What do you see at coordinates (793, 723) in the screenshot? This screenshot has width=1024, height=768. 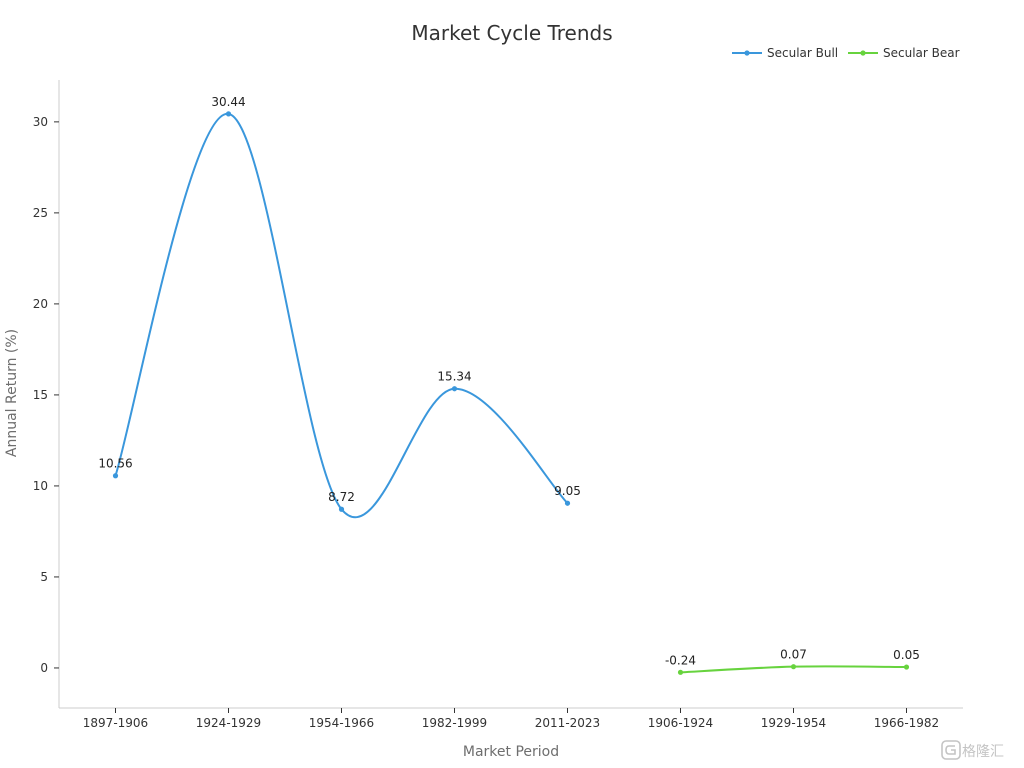 I see `x-tick-label: 1929-1954` at bounding box center [793, 723].